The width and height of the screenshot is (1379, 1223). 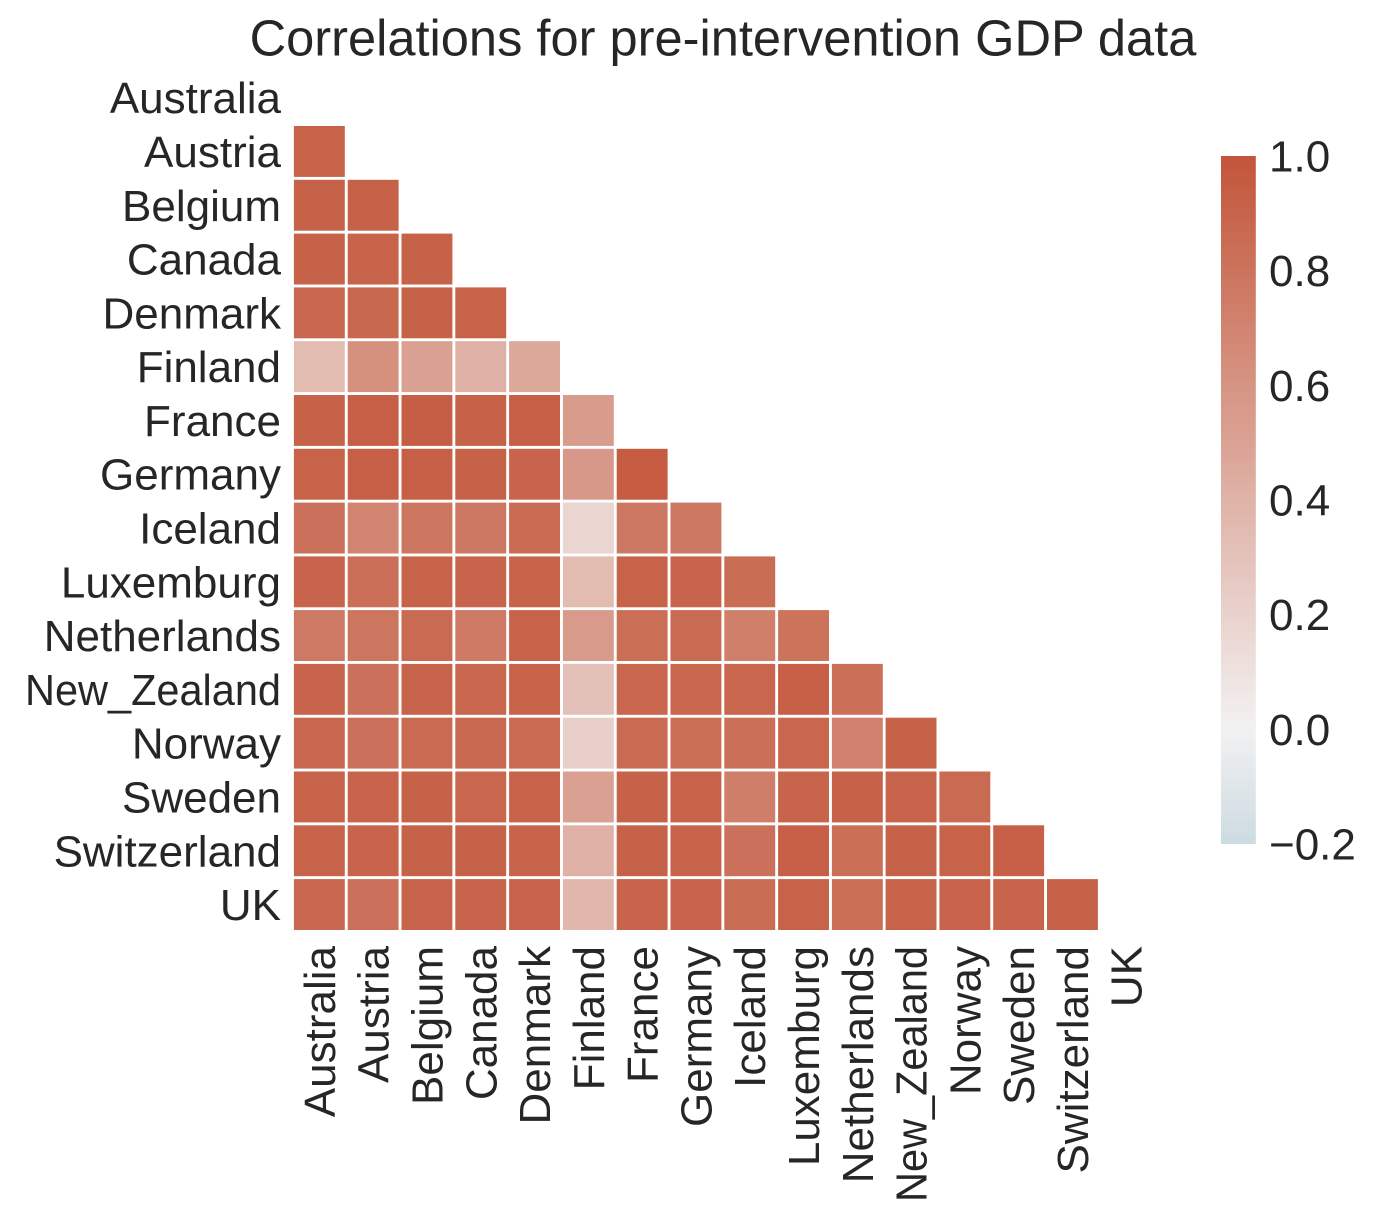 I want to click on svg-text: 0.8, so click(x=1299, y=271).